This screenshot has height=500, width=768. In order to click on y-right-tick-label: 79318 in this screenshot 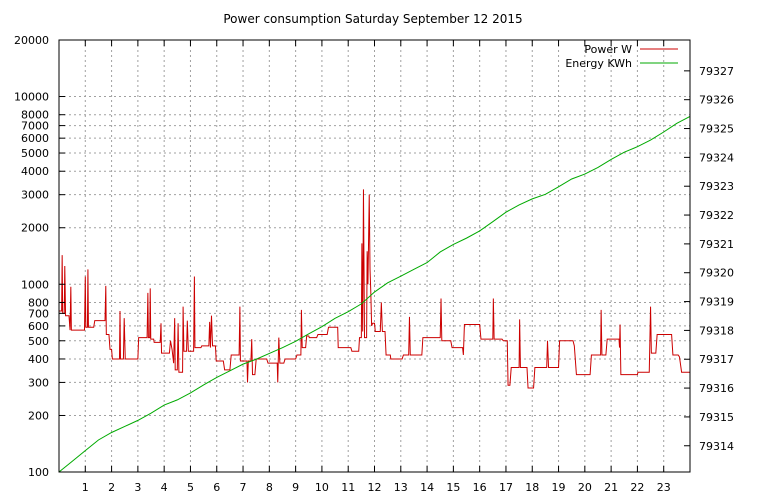, I will do `click(716, 330)`.